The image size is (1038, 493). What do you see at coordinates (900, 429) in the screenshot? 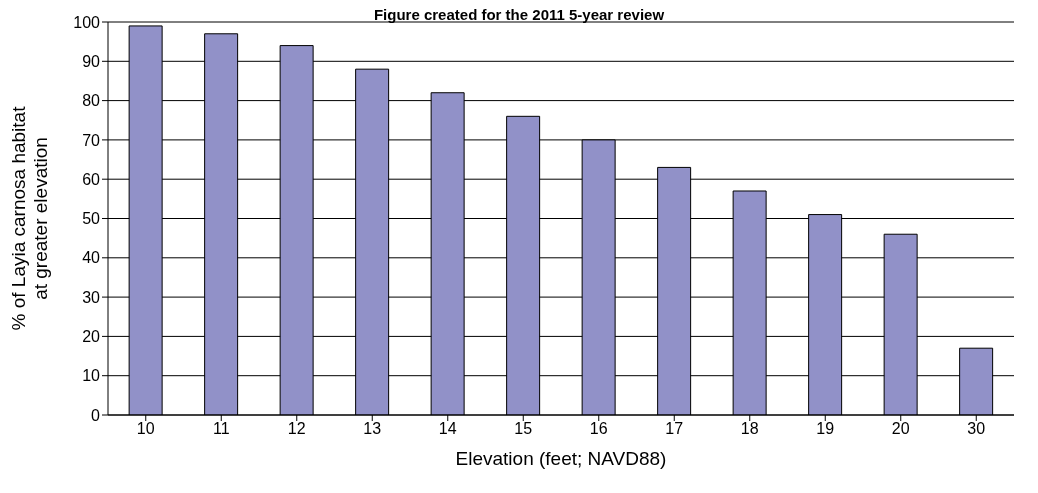
I see `x-tick-label: 20` at bounding box center [900, 429].